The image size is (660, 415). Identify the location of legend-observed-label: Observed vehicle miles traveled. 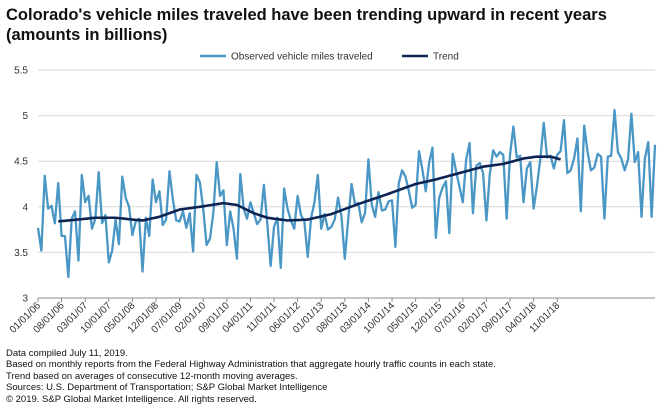
(302, 57).